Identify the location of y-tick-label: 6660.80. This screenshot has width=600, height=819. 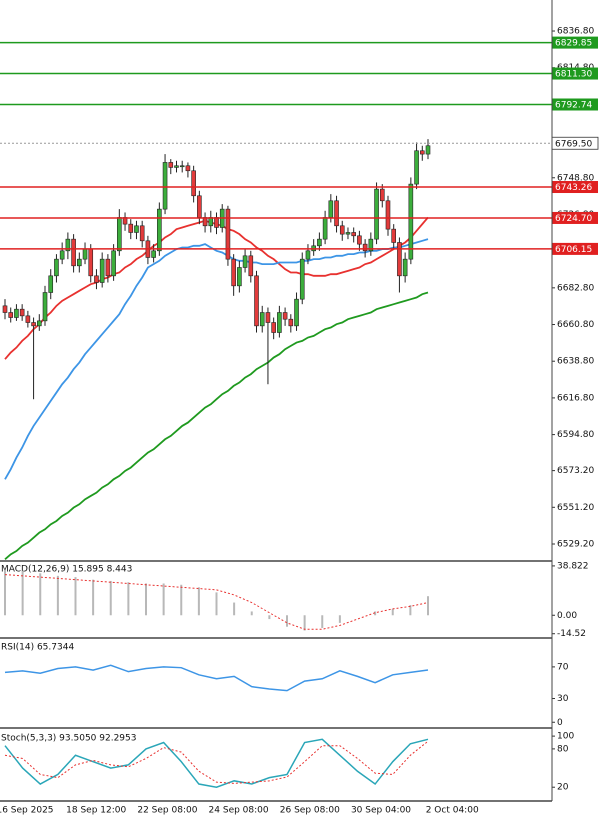
(575, 325).